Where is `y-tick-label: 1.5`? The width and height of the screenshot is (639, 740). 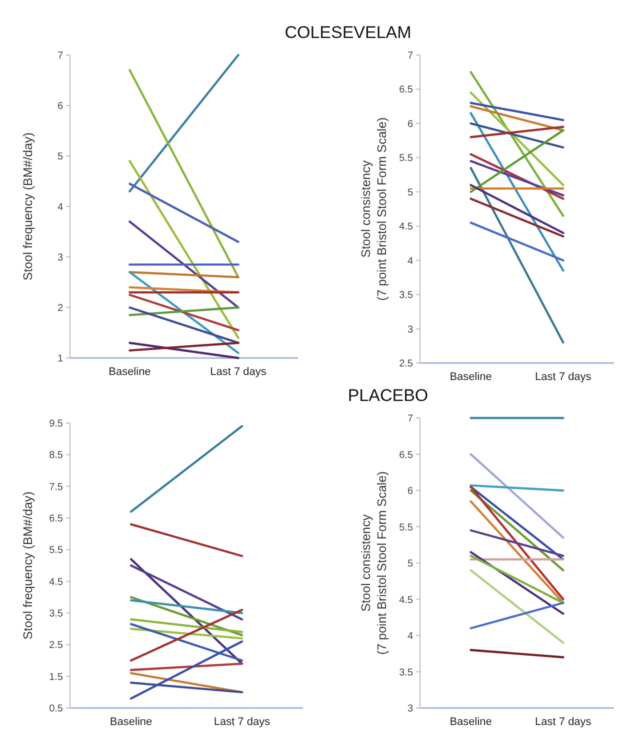
y-tick-label: 1.5 is located at coordinates (56, 677).